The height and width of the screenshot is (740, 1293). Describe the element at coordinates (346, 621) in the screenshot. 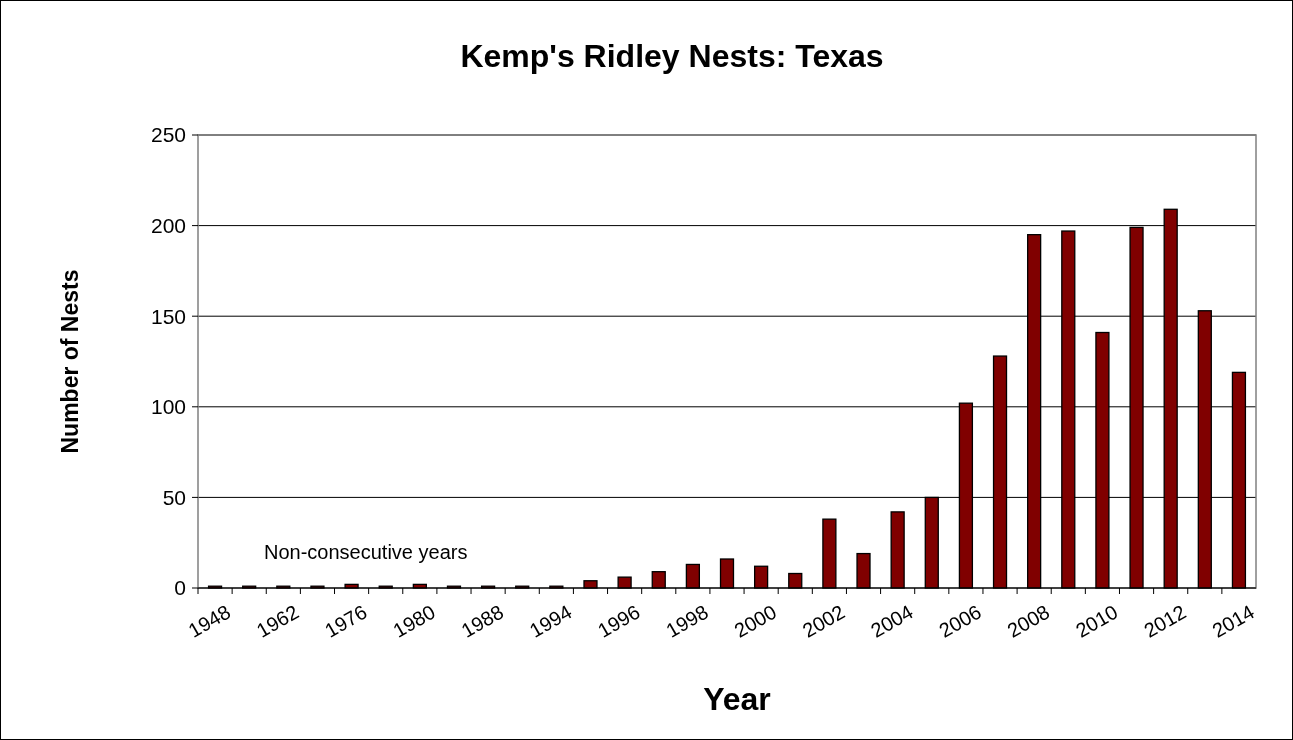

I see `x-tick-label: 1976` at that location.